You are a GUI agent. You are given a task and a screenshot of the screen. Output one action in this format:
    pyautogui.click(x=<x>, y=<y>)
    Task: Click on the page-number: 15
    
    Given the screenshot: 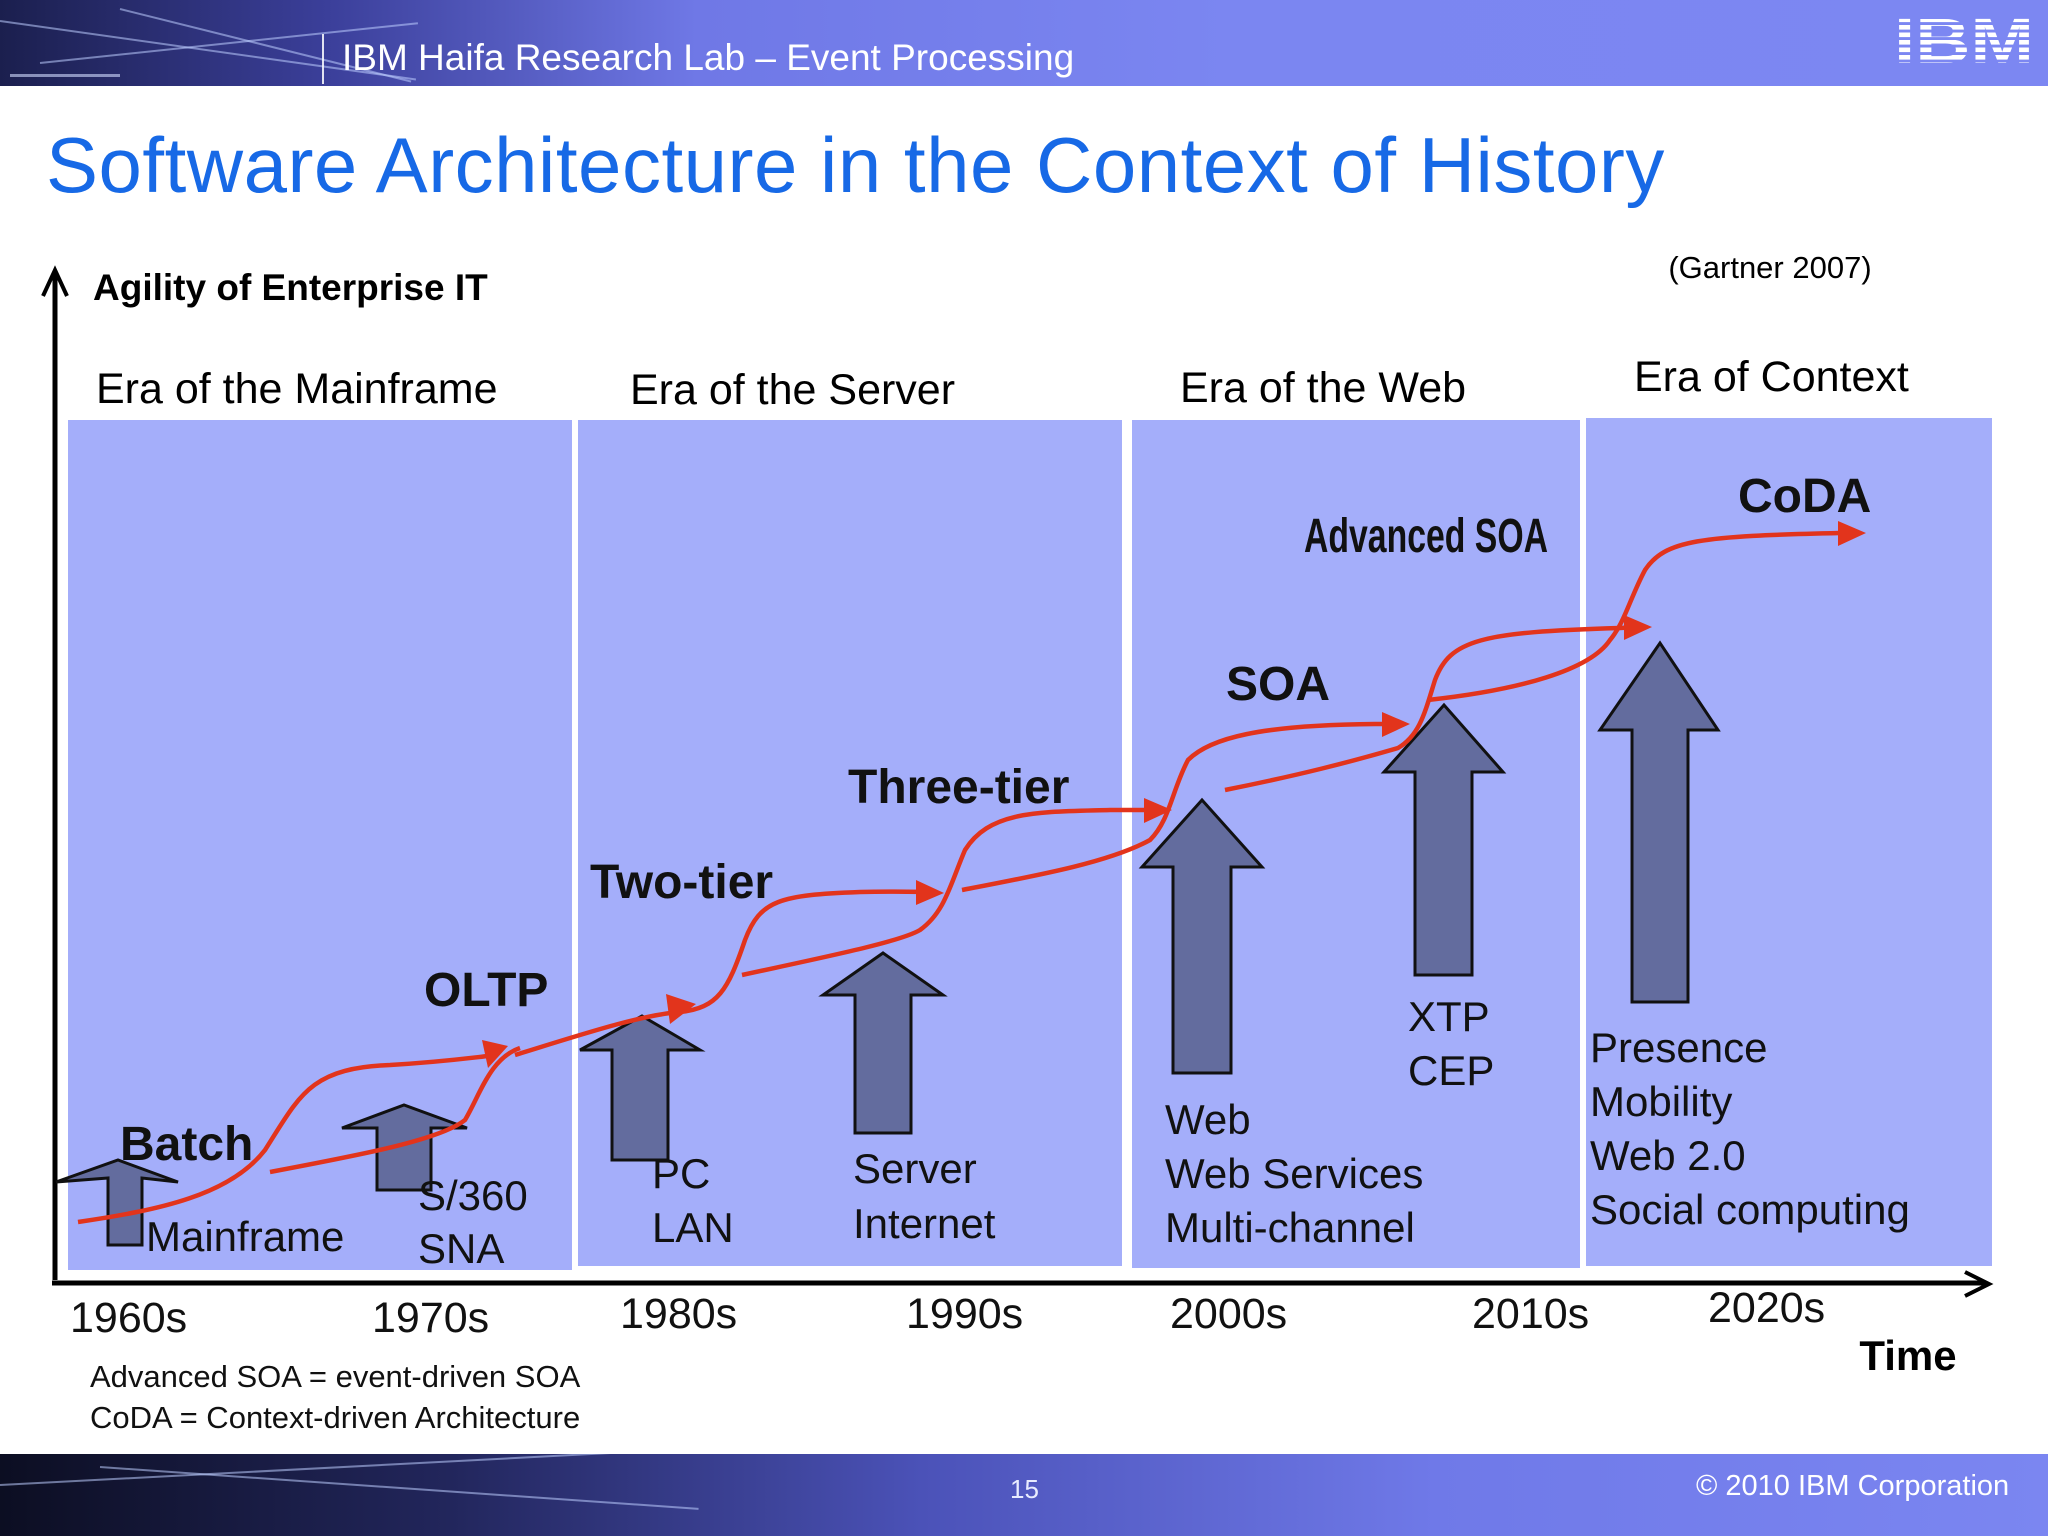 What is the action you would take?
    pyautogui.click(x=1024, y=1489)
    